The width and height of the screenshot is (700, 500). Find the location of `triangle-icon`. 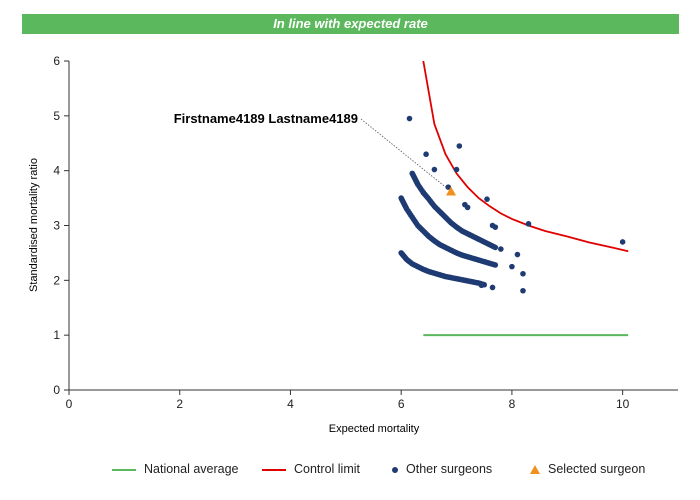

triangle-icon is located at coordinates (535, 470).